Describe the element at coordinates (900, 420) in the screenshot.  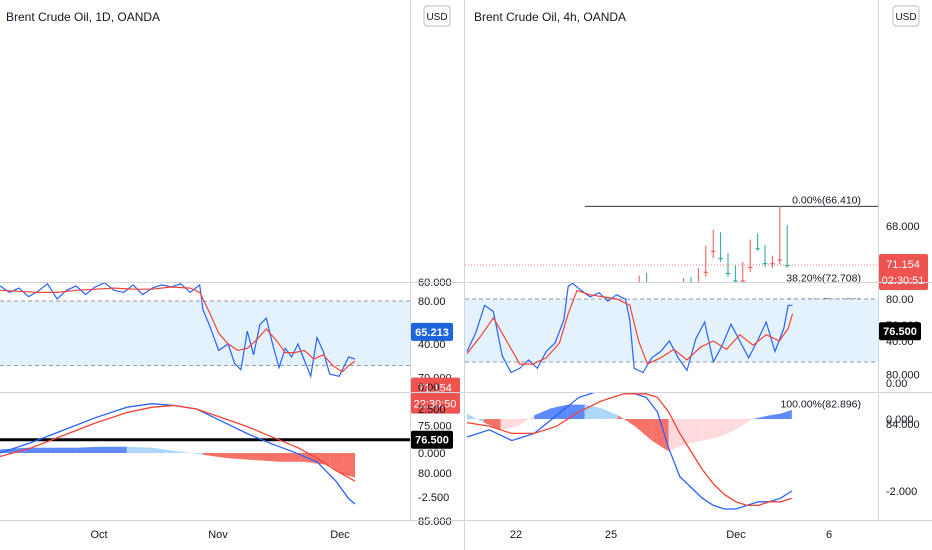
I see `right-macd-tick: 0.000` at that location.